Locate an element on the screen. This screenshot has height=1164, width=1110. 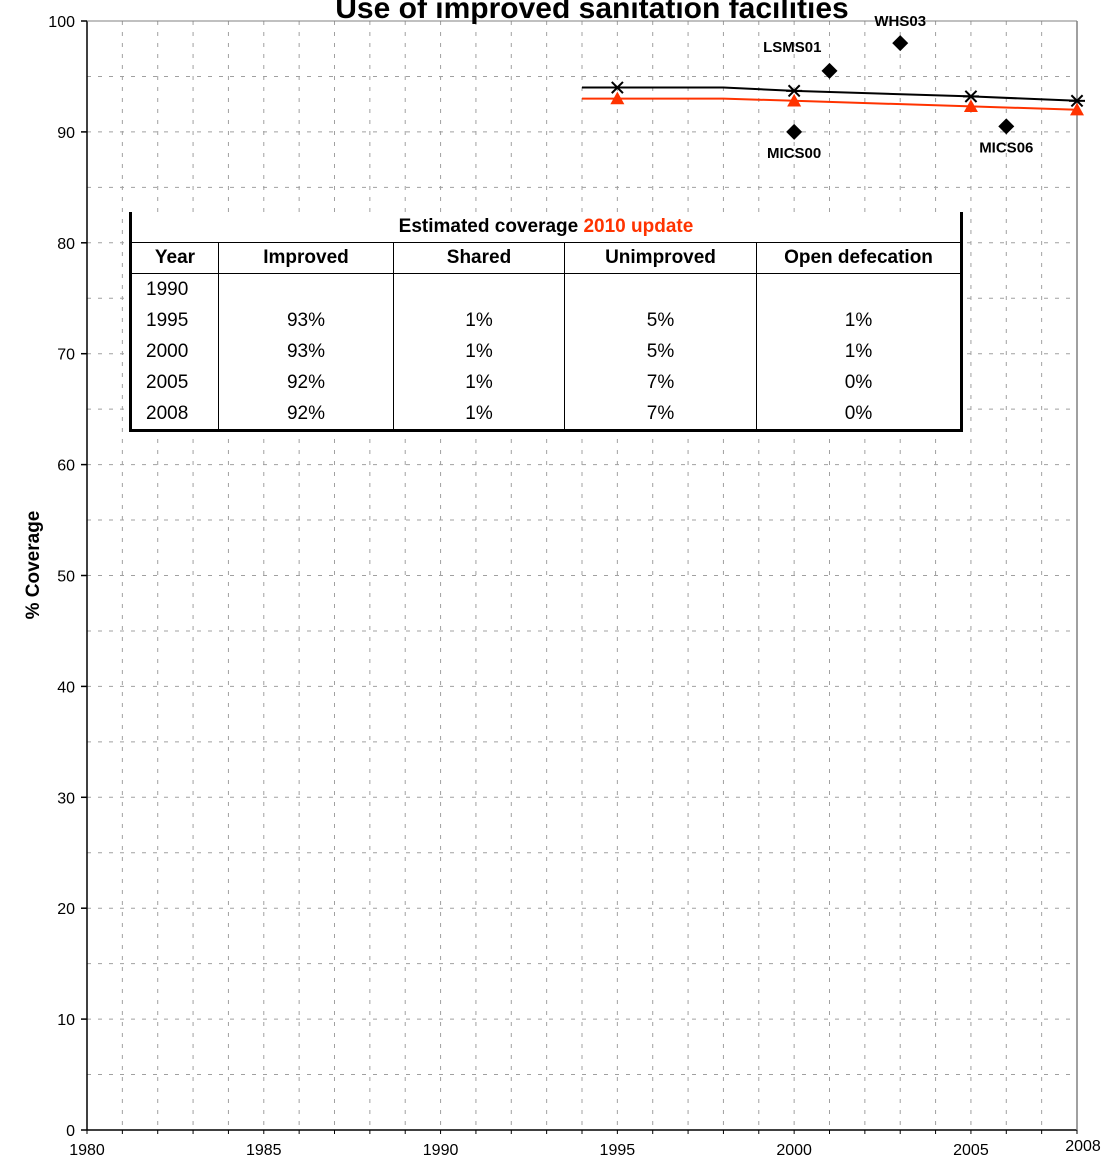
table-cell: 2005 is located at coordinates (167, 382).